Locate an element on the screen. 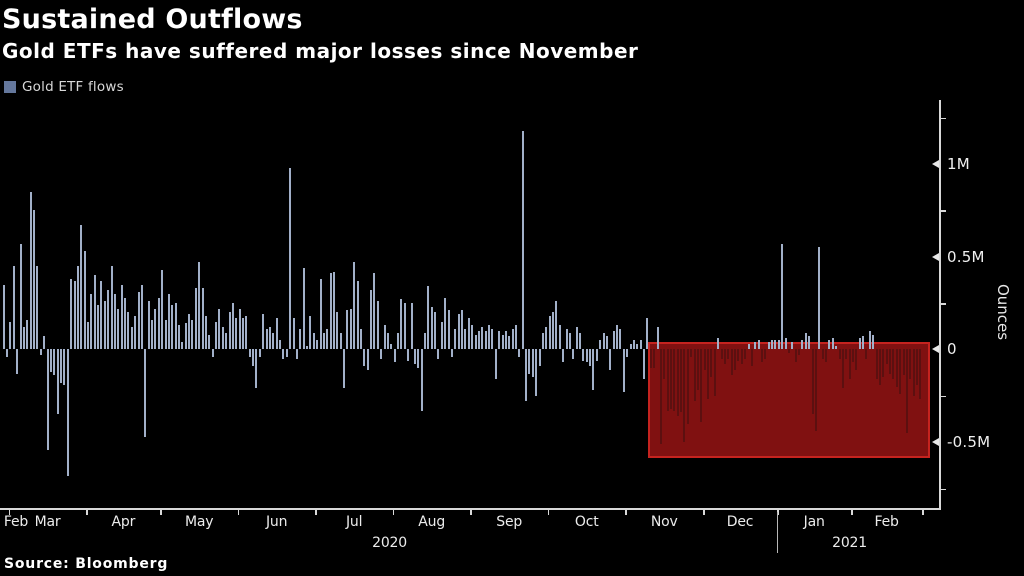  month-label: Jun is located at coordinates (277, 522).